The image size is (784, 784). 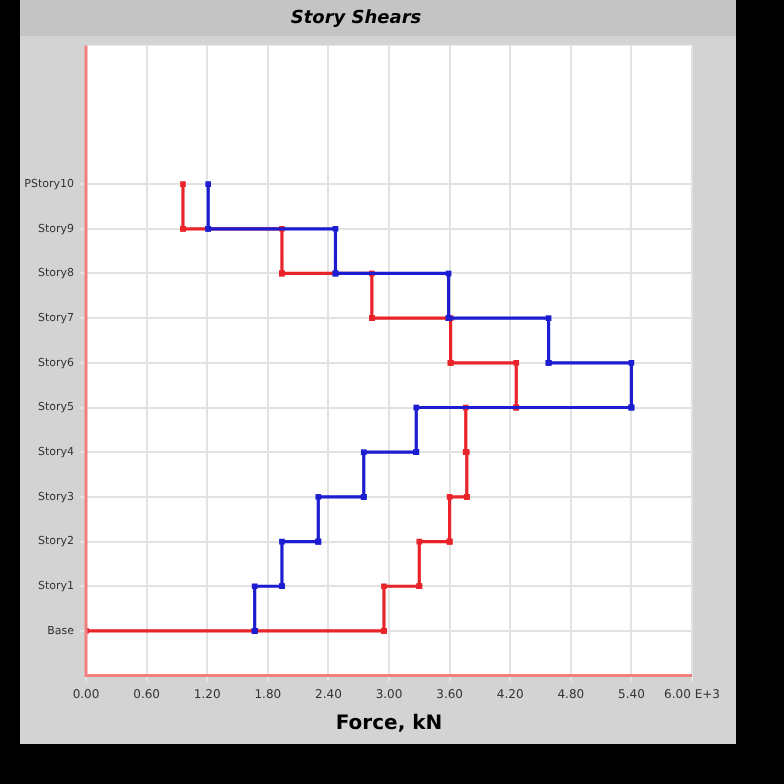 What do you see at coordinates (389, 724) in the screenshot?
I see `x-axis-title: Force, kN` at bounding box center [389, 724].